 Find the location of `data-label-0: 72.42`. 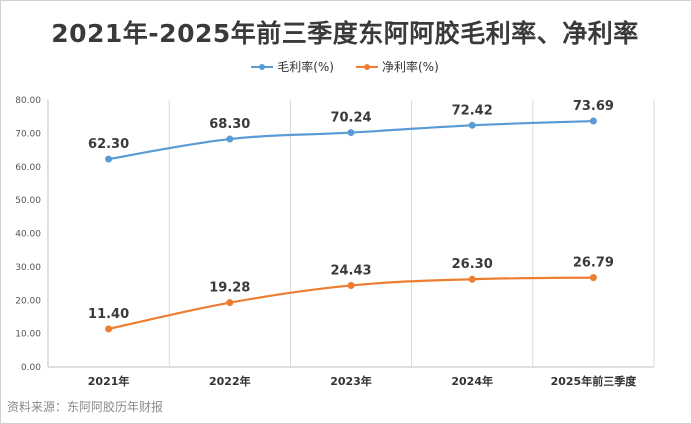

data-label-0: 72.42 is located at coordinates (472, 110).